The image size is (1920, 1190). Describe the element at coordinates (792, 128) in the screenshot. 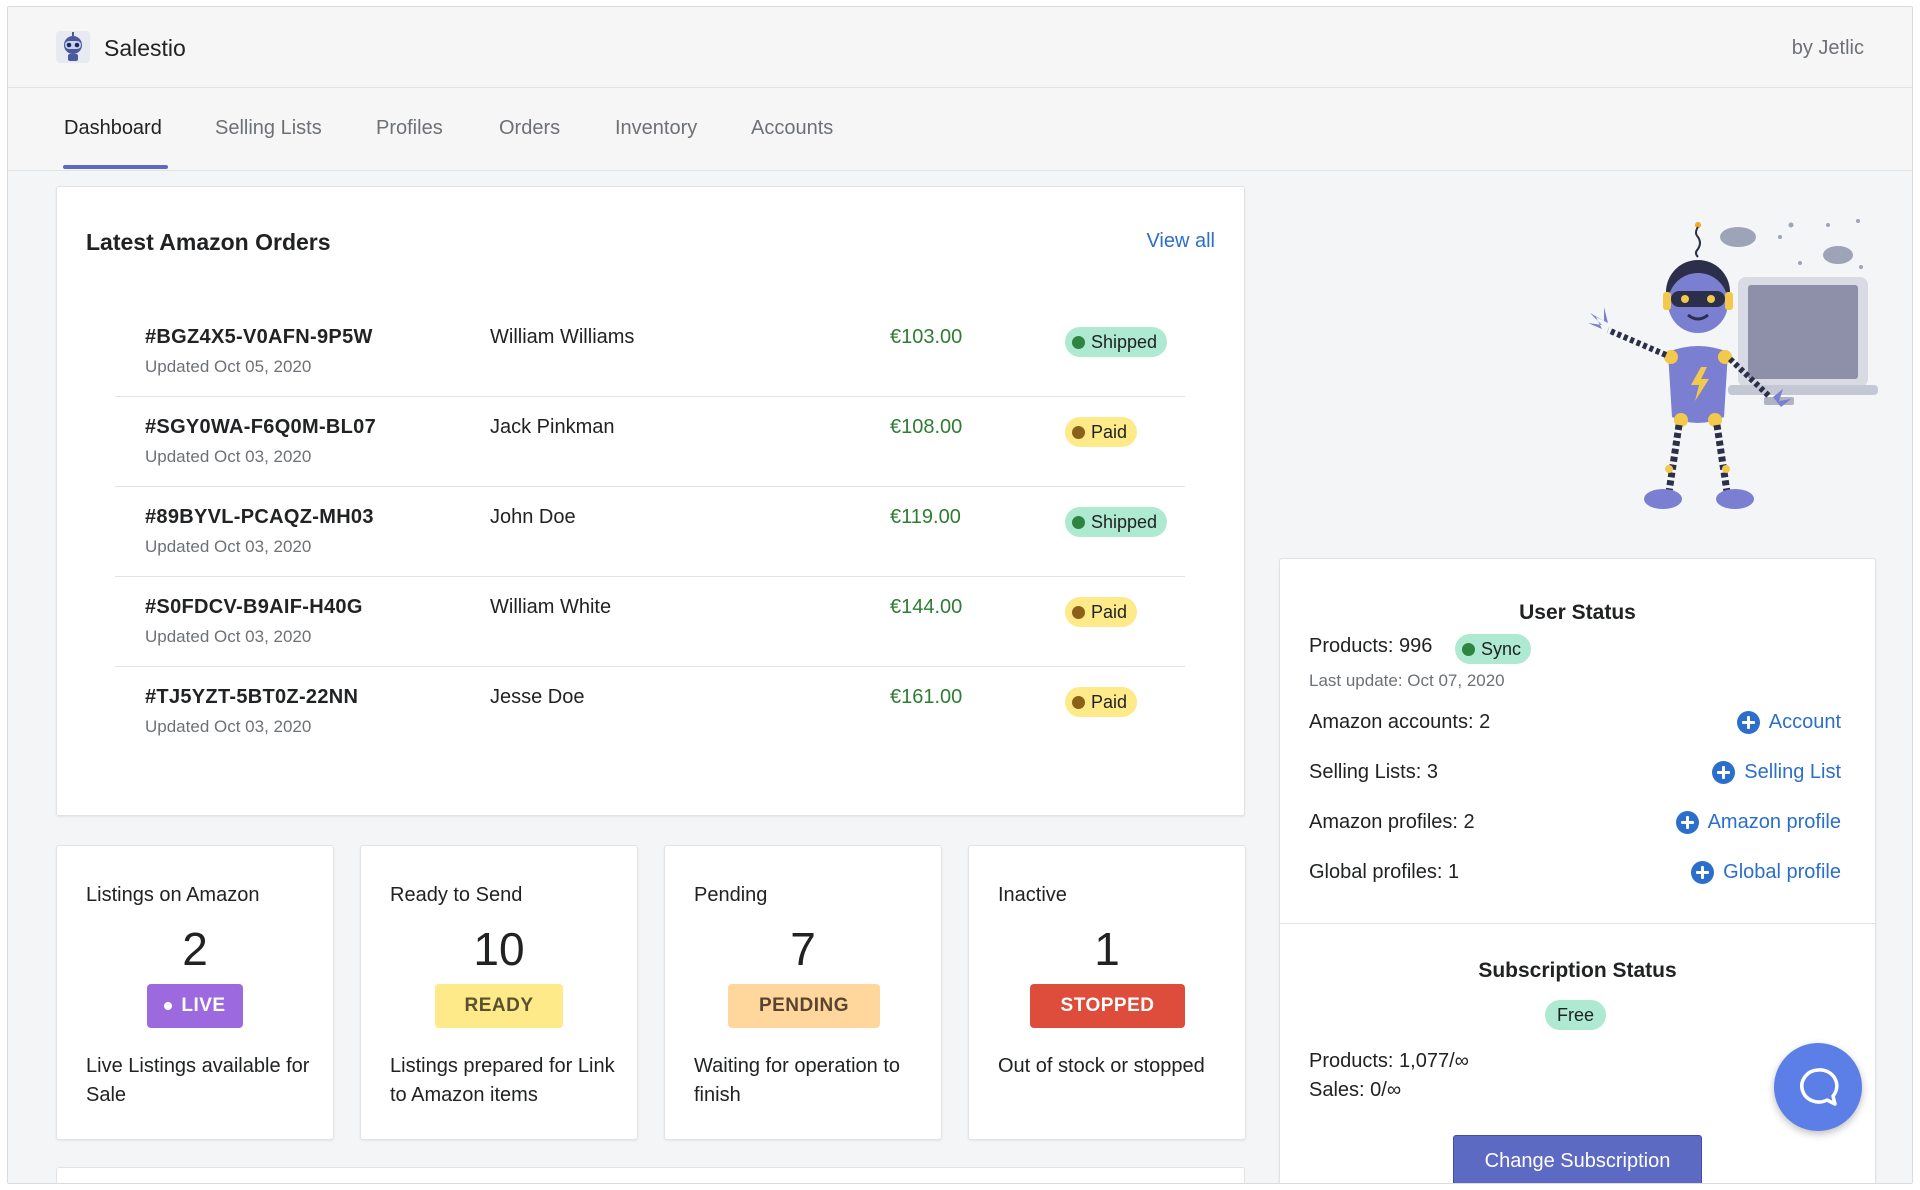

I see `tab-accounts: Accounts` at that location.